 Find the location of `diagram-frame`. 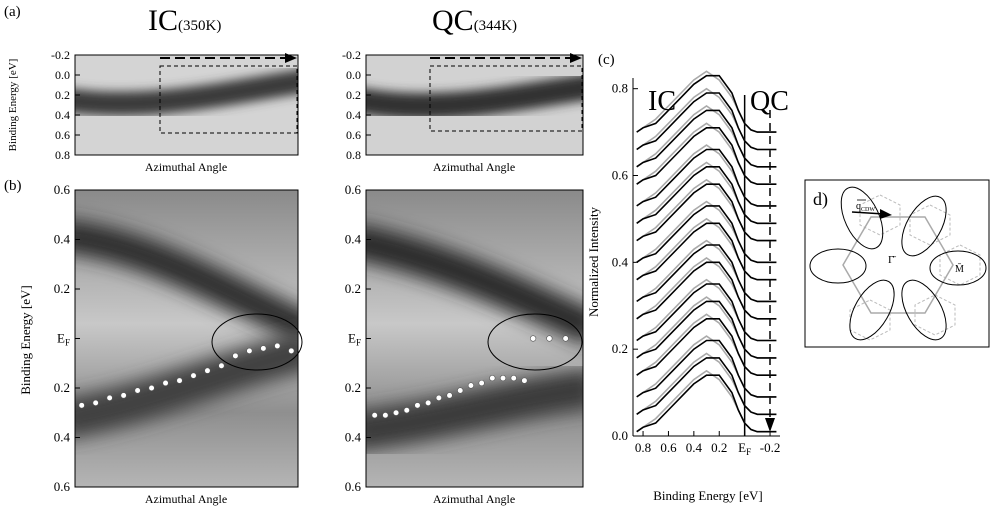

diagram-frame is located at coordinates (897, 263).